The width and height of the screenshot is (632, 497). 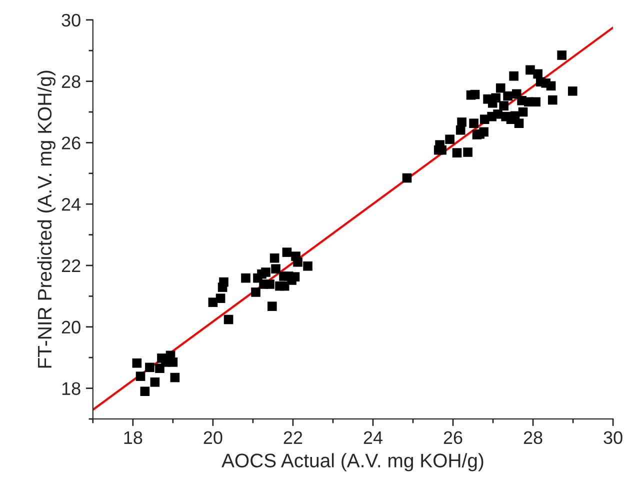 What do you see at coordinates (353, 462) in the screenshot?
I see `x-axis-title: AOCS Actual (A.V. mg KOH/g)` at bounding box center [353, 462].